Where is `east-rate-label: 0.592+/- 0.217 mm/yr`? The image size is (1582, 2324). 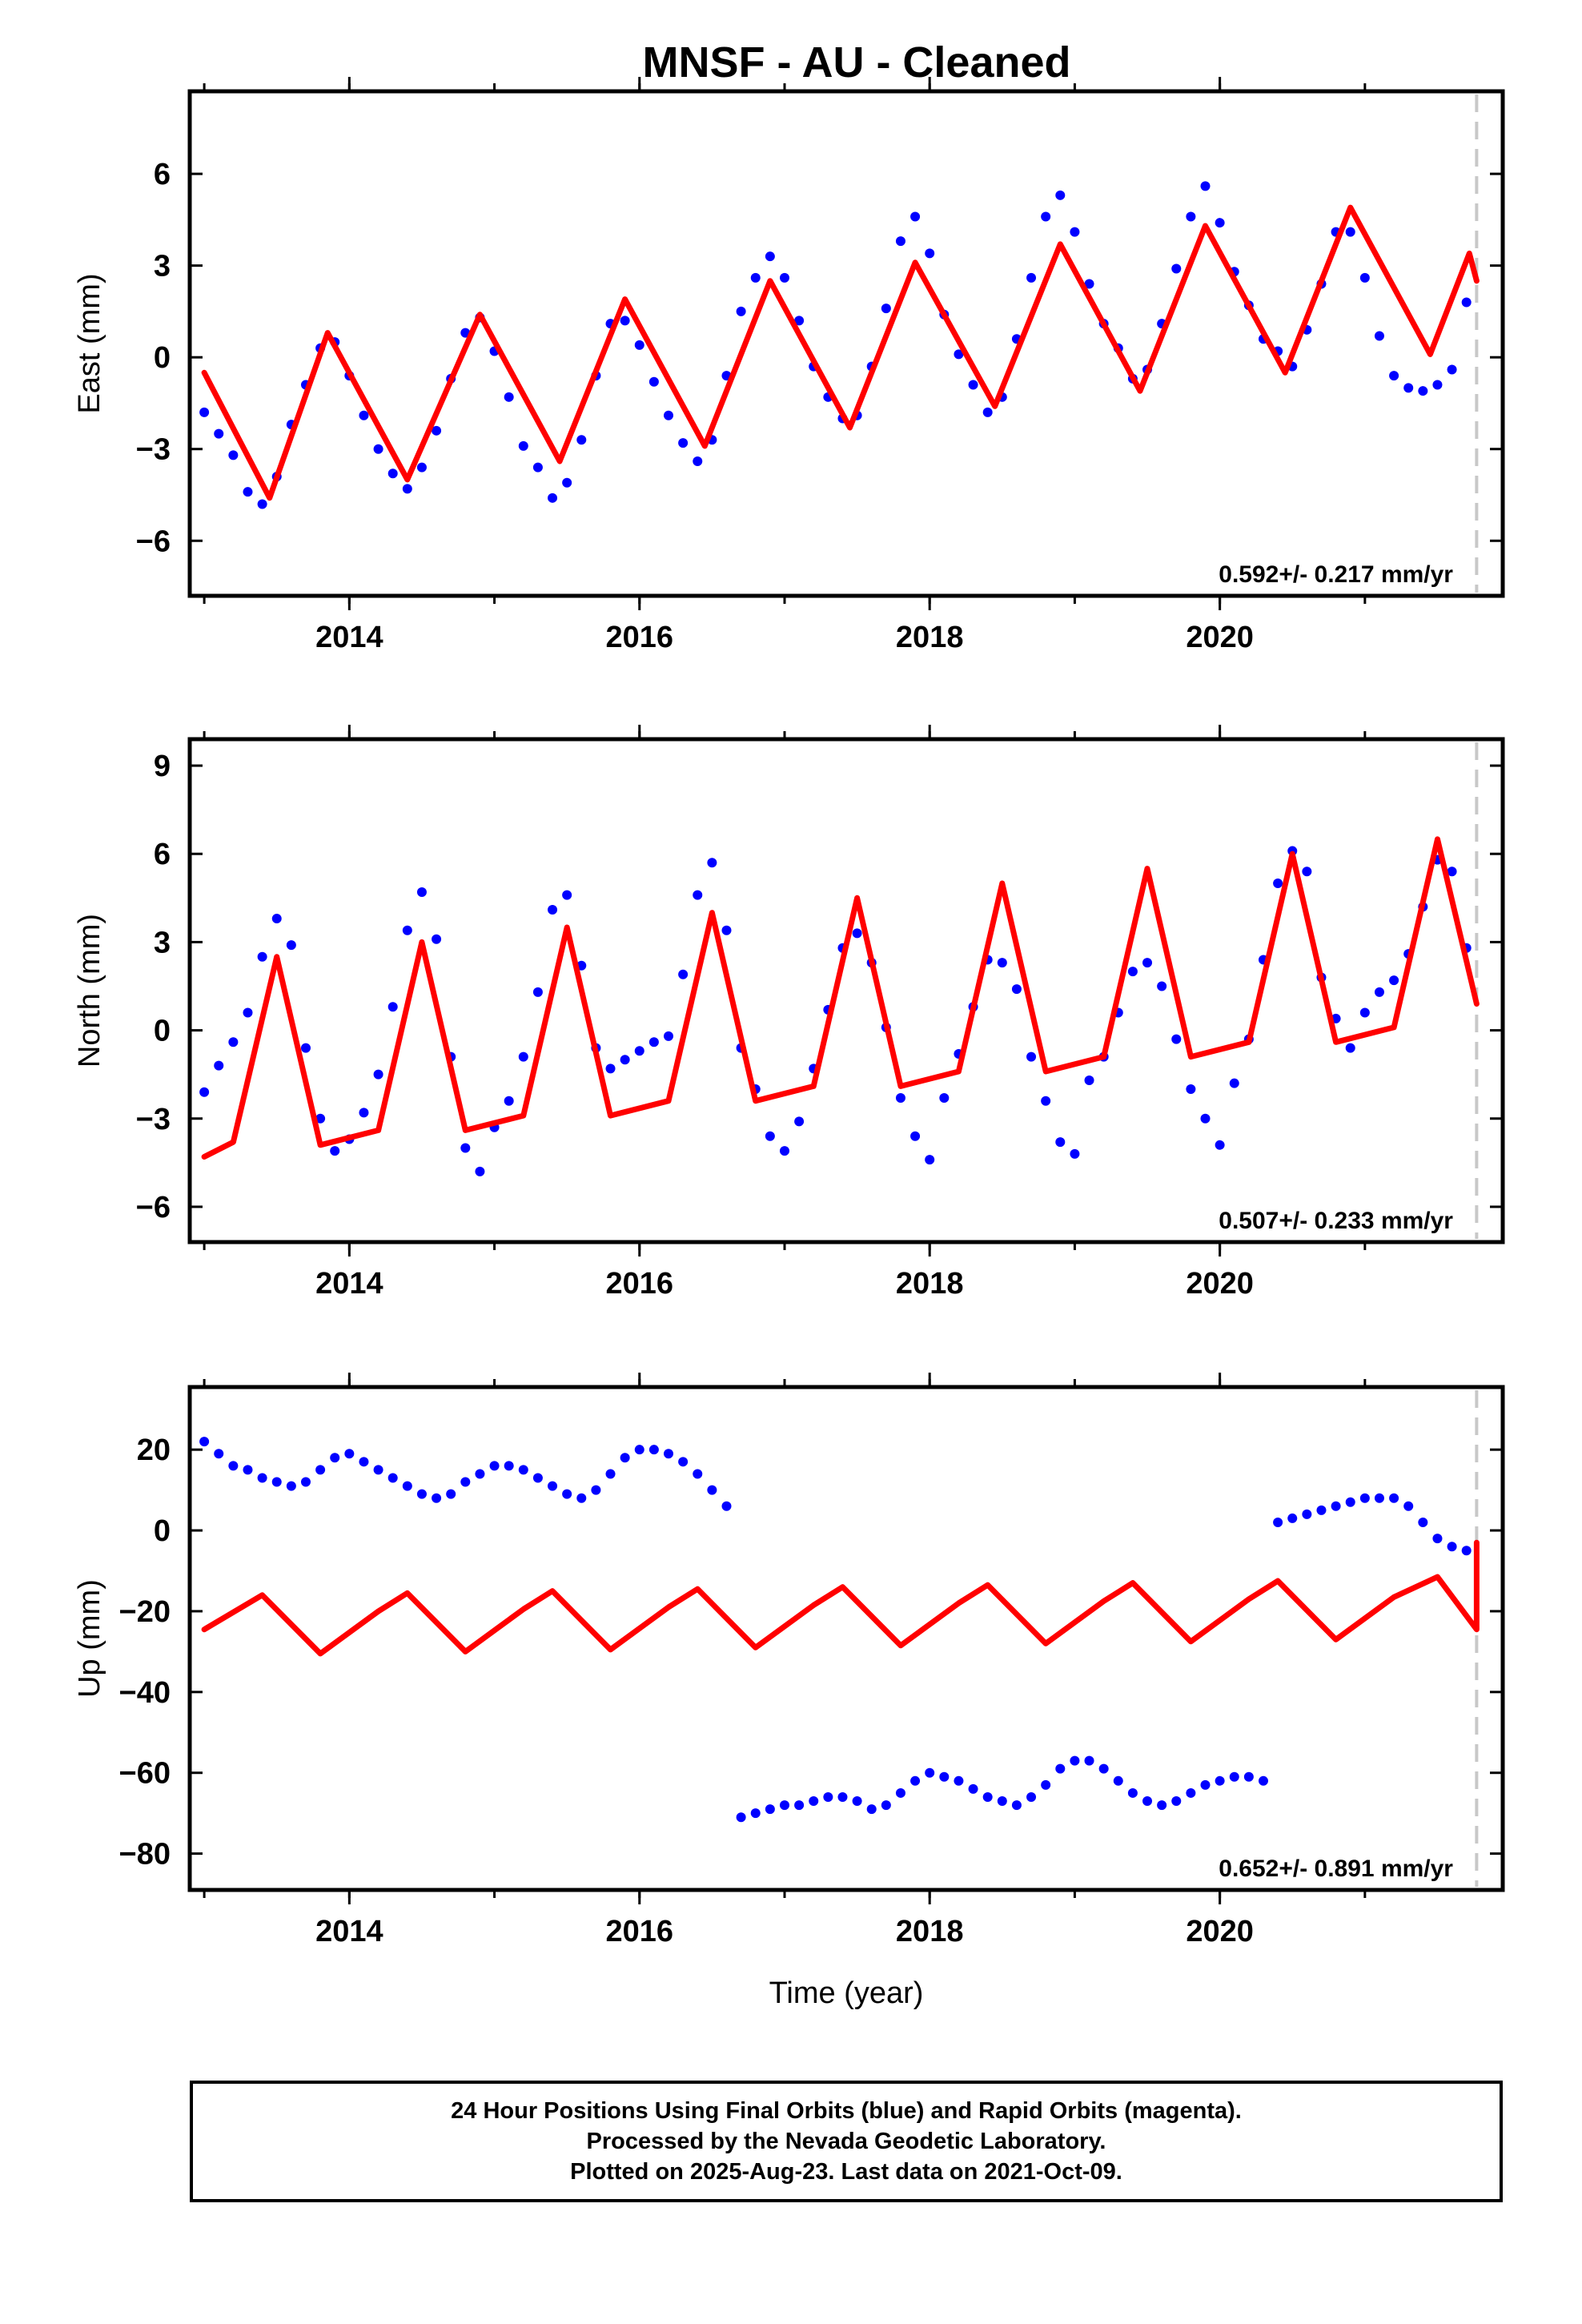 east-rate-label: 0.592+/- 0.217 mm/yr is located at coordinates (1336, 574).